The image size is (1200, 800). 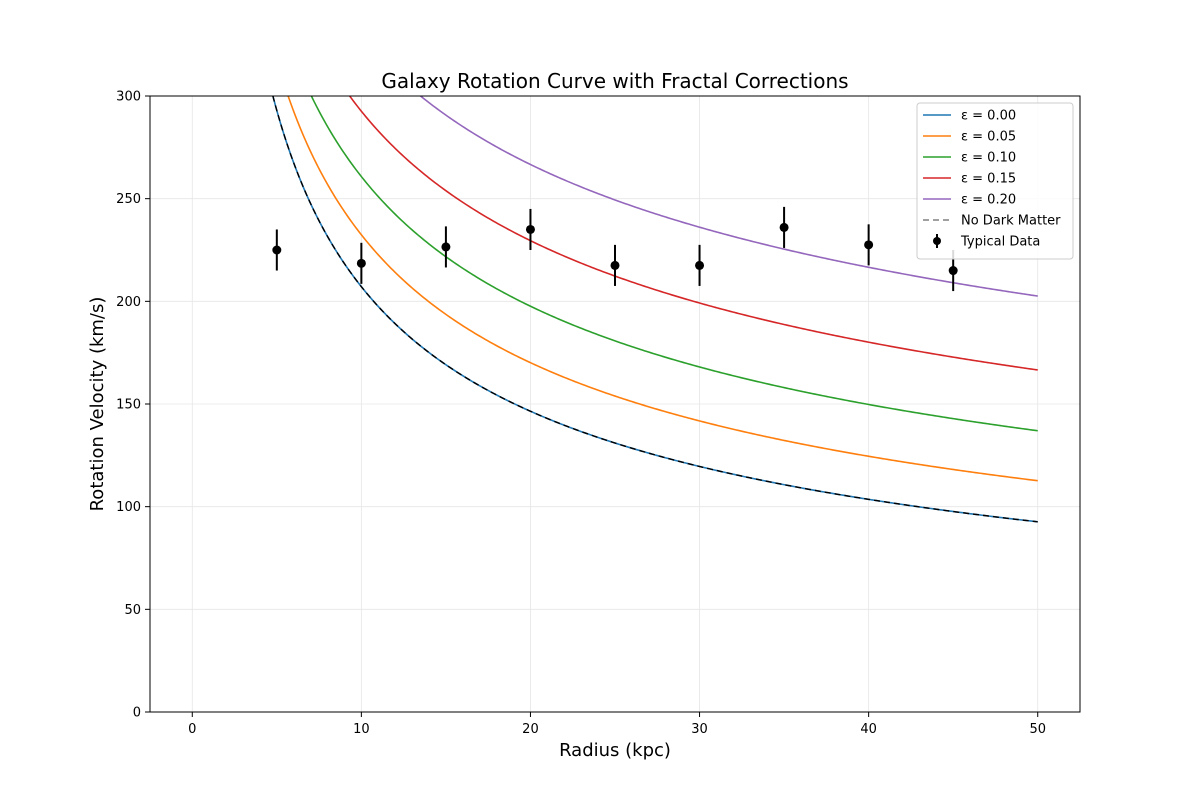 What do you see at coordinates (1037, 729) in the screenshot?
I see `x-tick-label: 50` at bounding box center [1037, 729].